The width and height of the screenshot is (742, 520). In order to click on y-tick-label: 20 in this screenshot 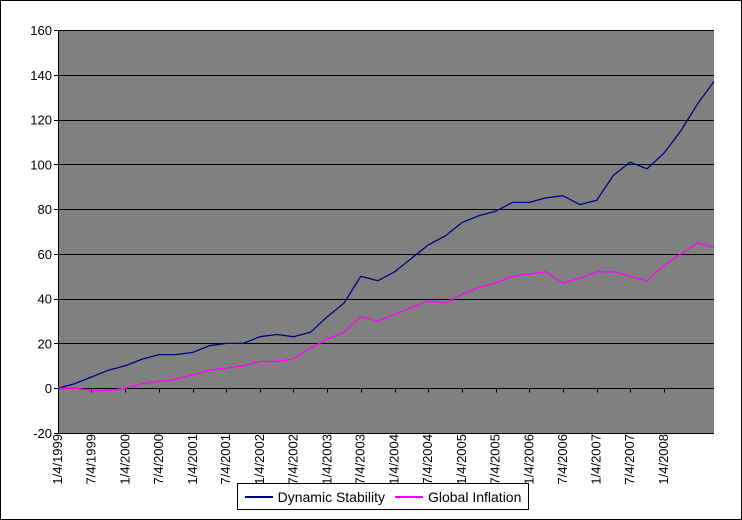, I will do `click(45, 343)`.